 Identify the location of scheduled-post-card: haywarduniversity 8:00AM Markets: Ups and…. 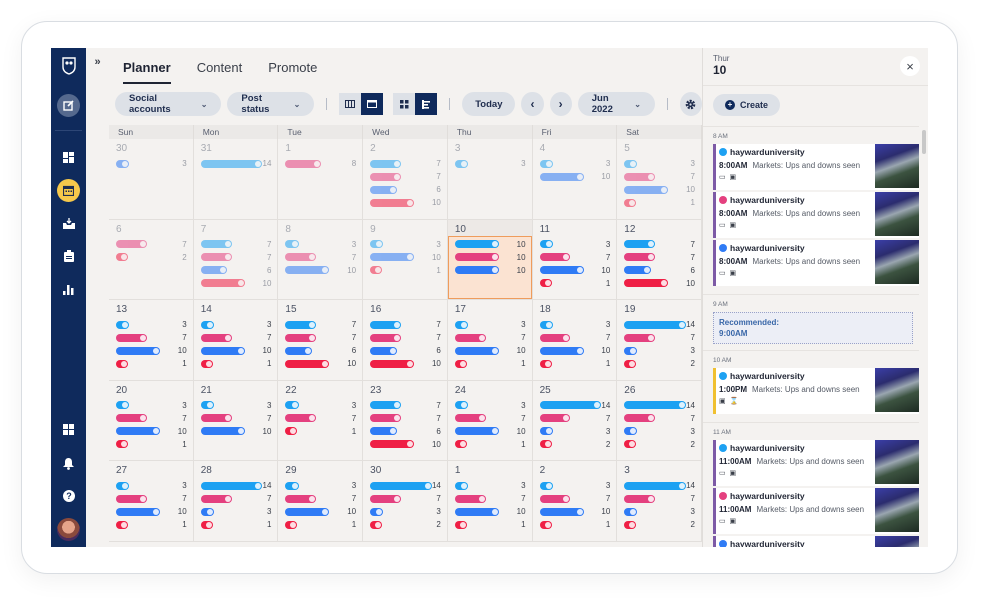
(816, 167).